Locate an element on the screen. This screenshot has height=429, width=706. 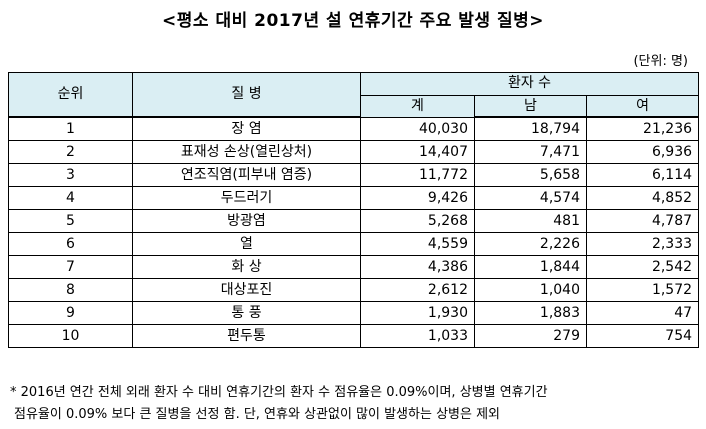
header-male: 남 is located at coordinates (530, 106).